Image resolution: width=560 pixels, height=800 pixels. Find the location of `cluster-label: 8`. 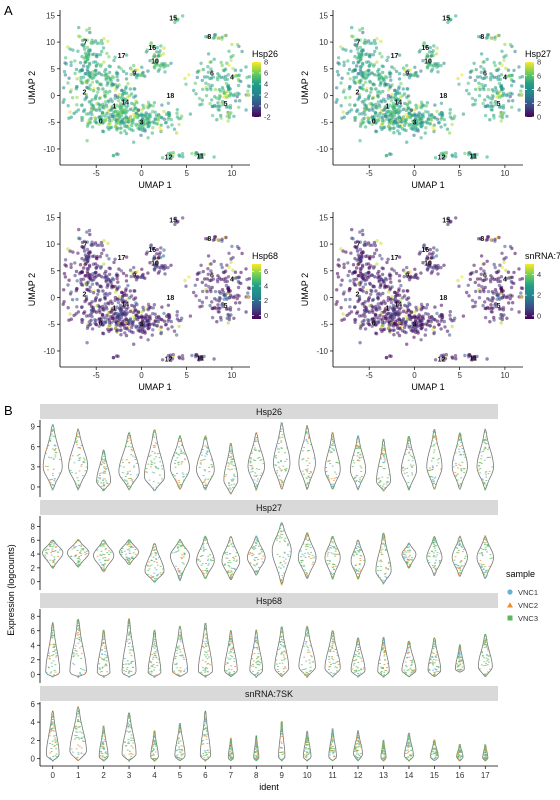

cluster-label: 8 is located at coordinates (482, 239).